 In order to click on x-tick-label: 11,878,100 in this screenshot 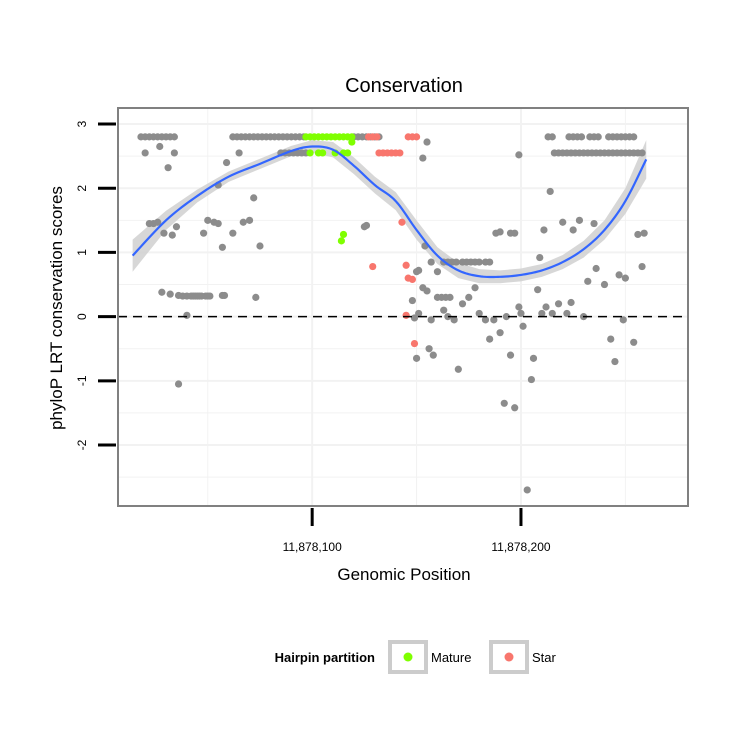, I will do `click(312, 547)`.